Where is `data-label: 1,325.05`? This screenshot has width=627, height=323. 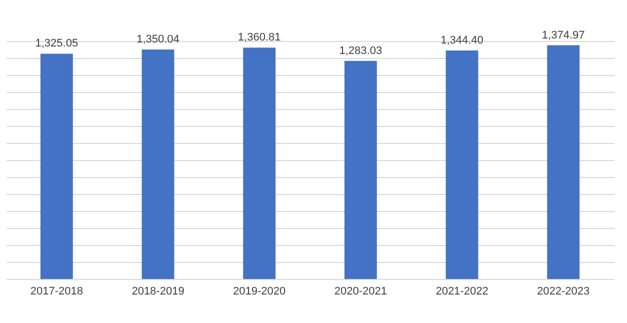
data-label: 1,325.05 is located at coordinates (56, 44).